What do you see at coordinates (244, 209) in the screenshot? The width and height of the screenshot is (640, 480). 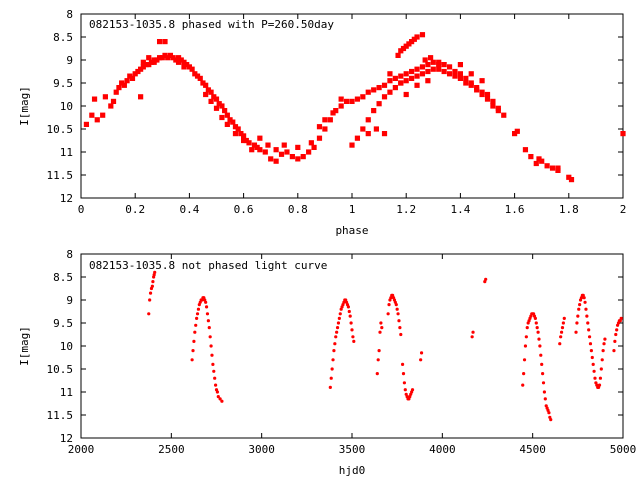 I see `top-x-tick-label: 0.6` at bounding box center [244, 209].